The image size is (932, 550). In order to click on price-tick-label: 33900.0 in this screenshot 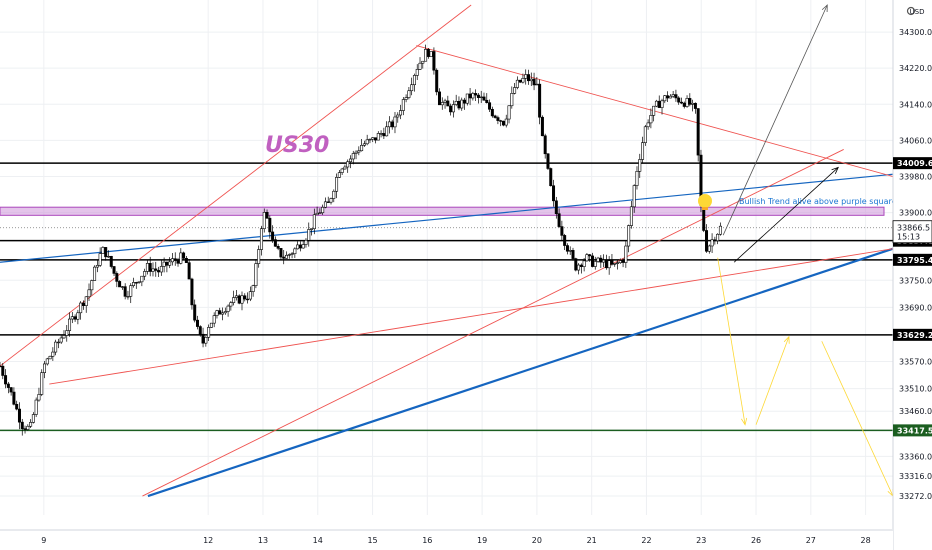, I will do `click(915, 213)`.